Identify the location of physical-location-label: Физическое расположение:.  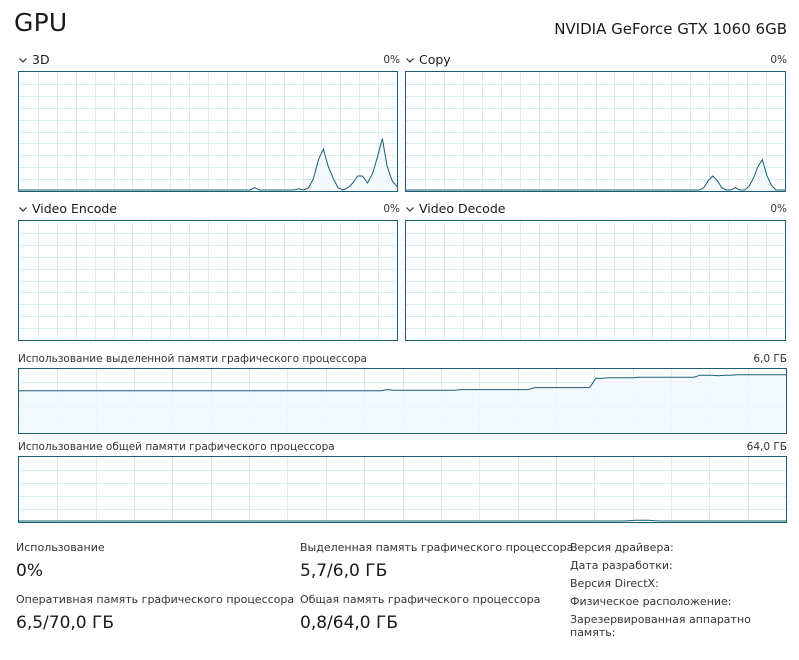
(651, 601).